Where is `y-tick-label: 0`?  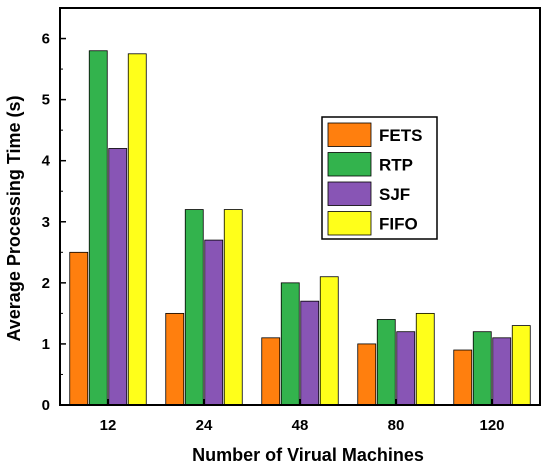
y-tick-label: 0 is located at coordinates (46, 405).